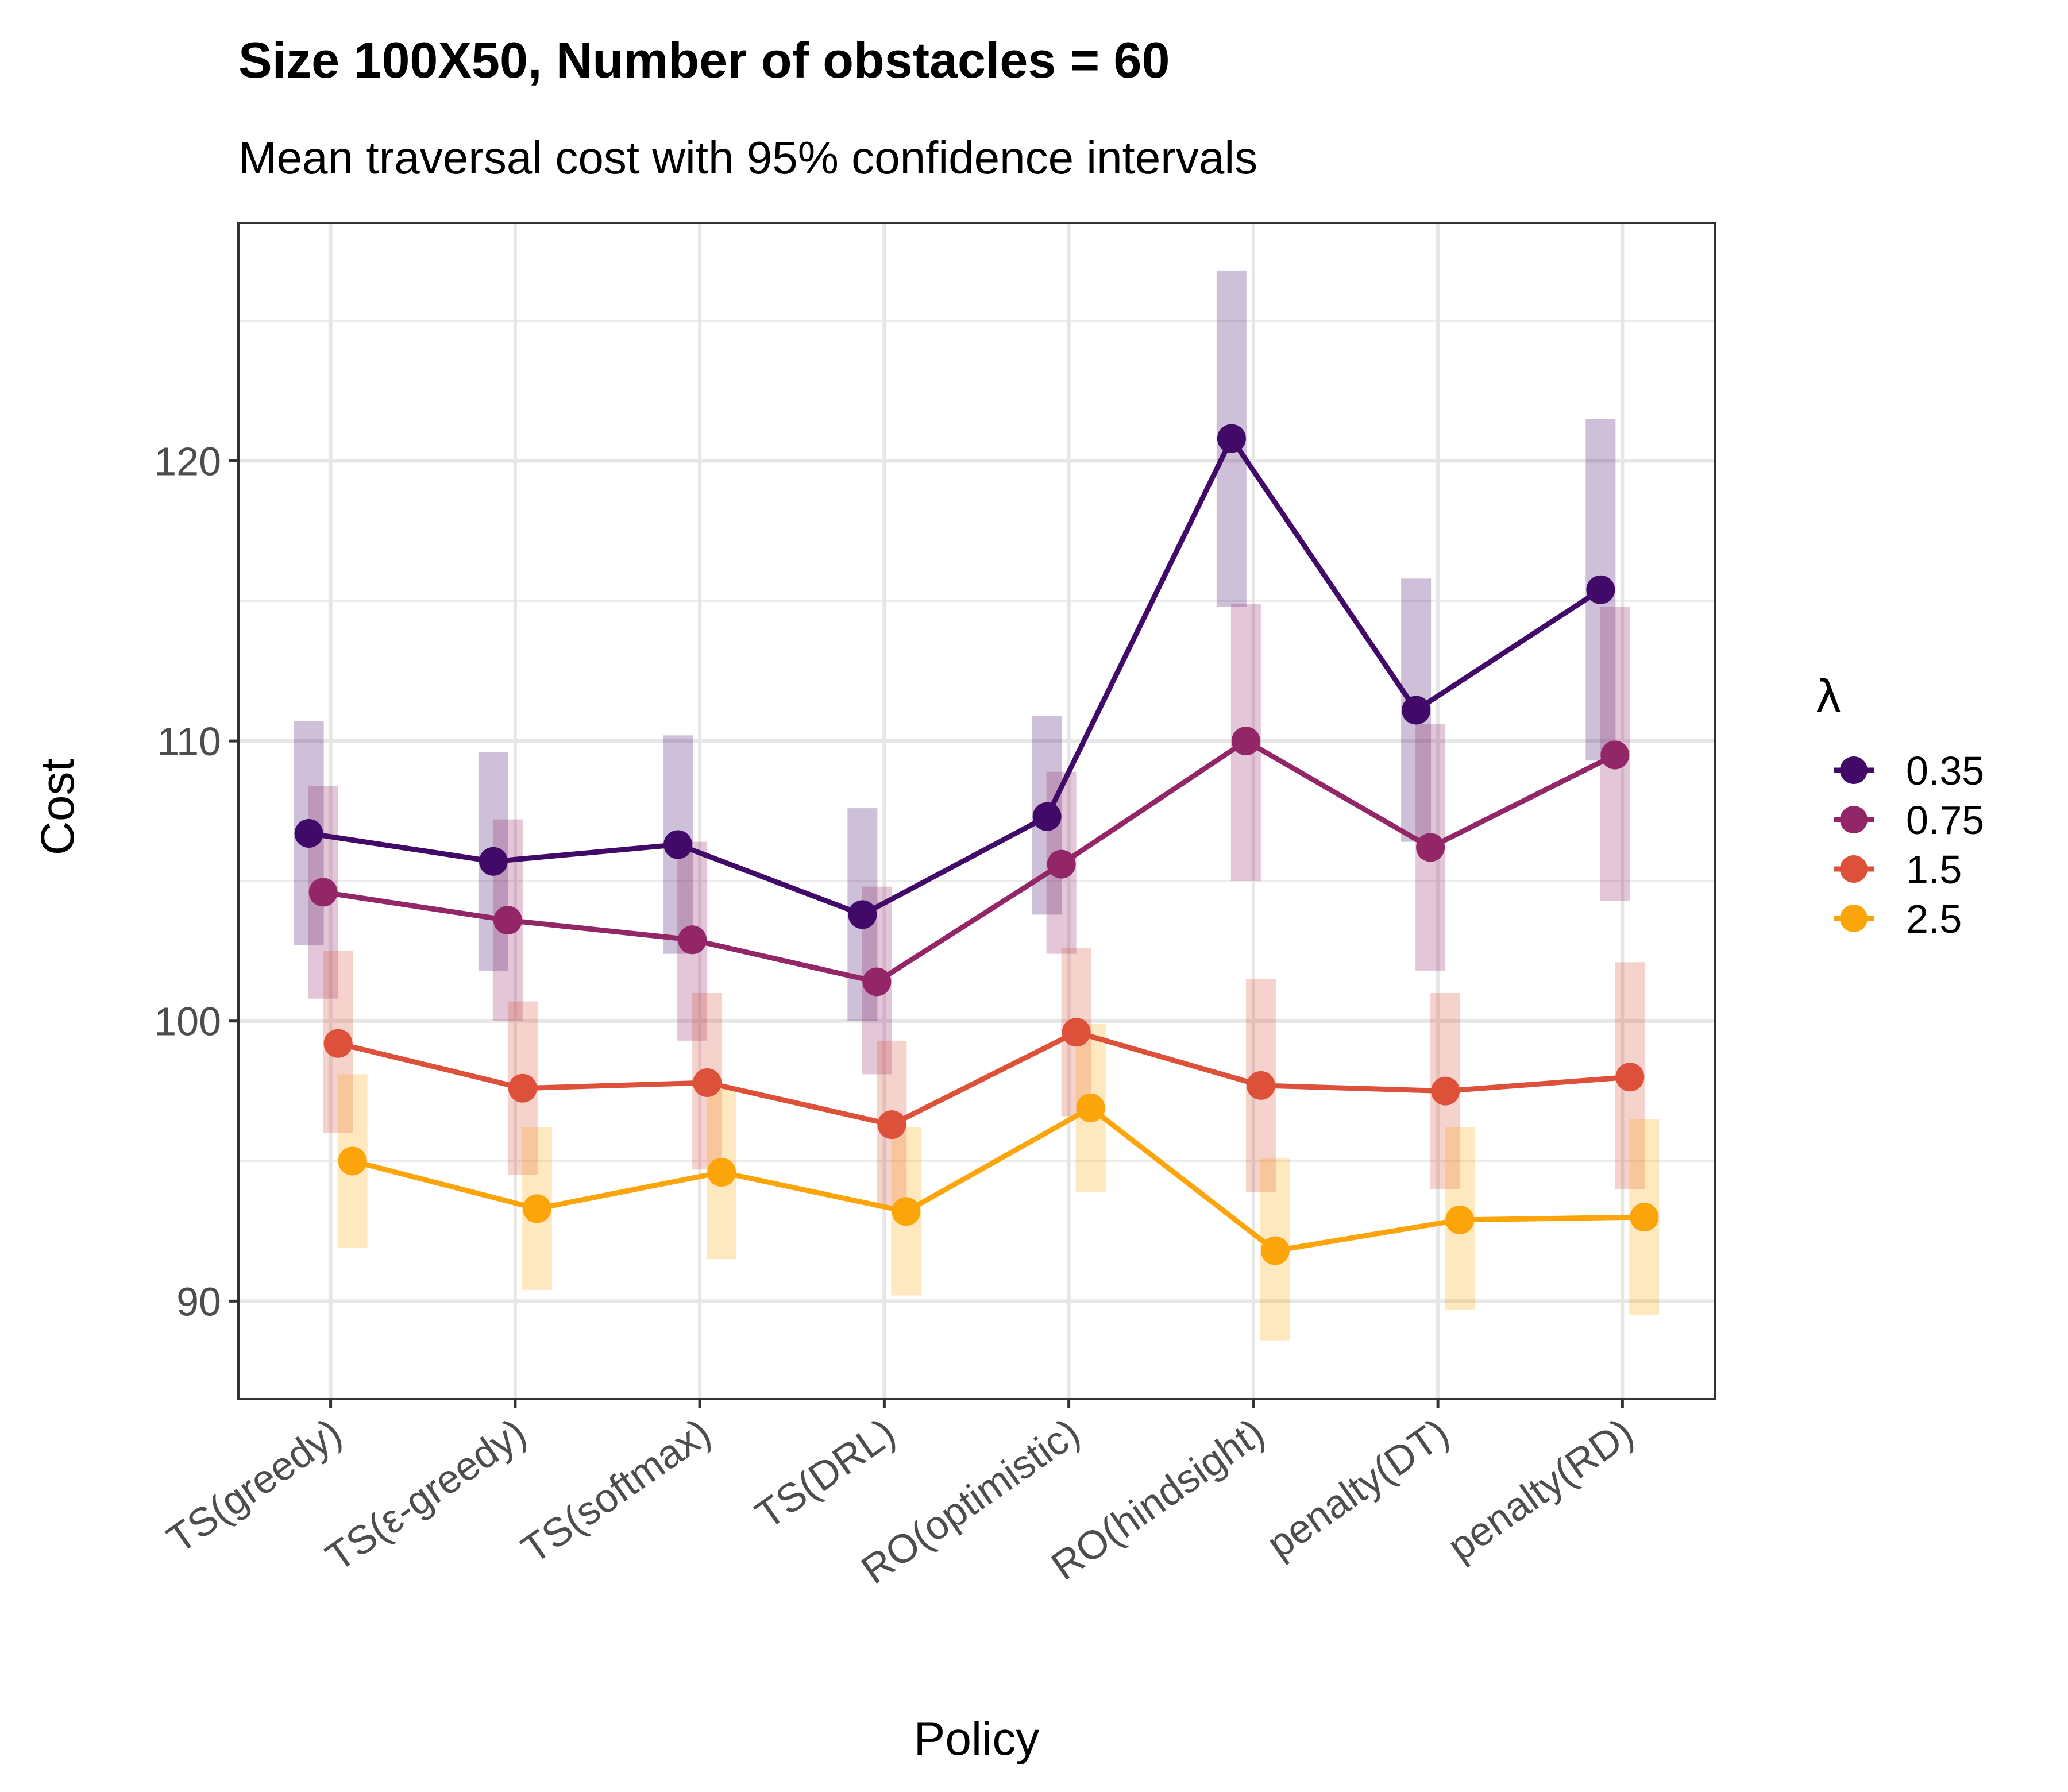  I want to click on x-tick-label: TS(softmax), so click(616, 1490).